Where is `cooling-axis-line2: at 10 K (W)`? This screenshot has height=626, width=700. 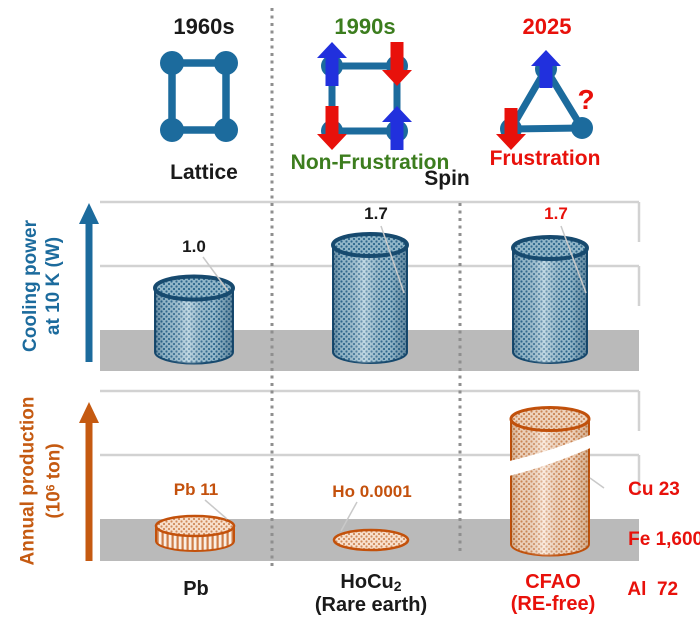
cooling-axis-line2: at 10 K (W) is located at coordinates (53, 286).